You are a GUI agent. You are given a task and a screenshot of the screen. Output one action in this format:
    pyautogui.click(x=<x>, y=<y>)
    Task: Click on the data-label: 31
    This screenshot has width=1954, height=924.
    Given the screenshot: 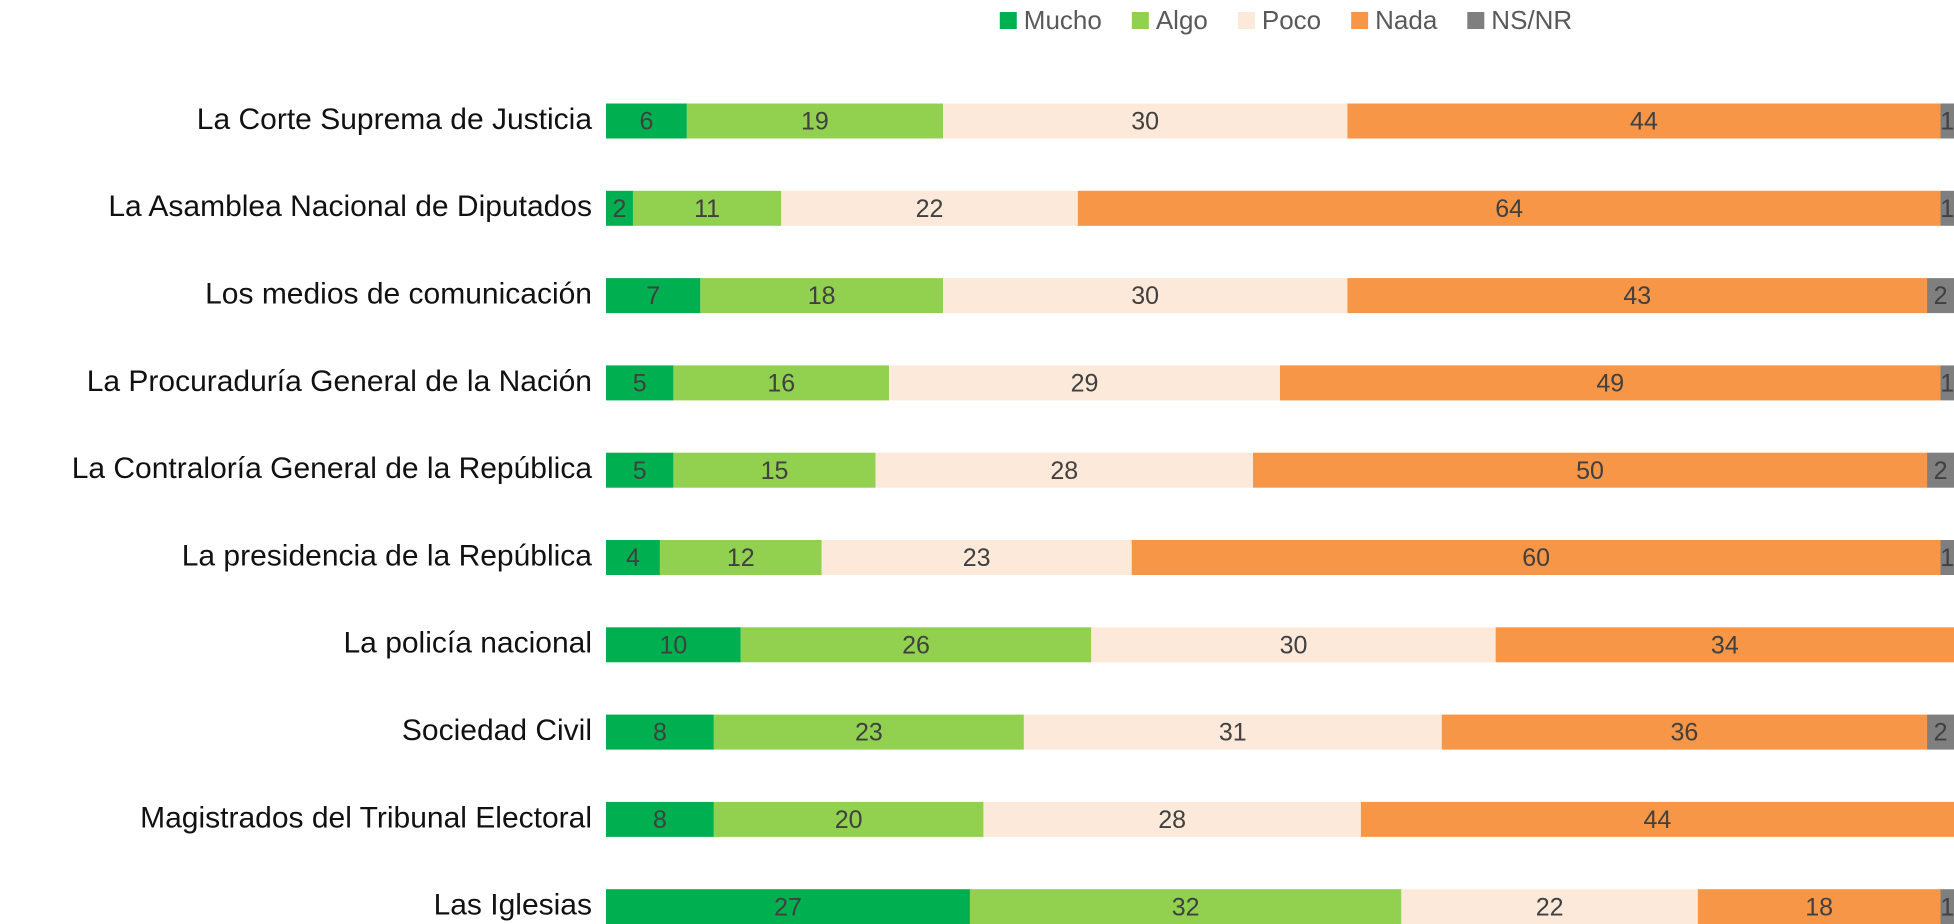 What is the action you would take?
    pyautogui.click(x=1233, y=733)
    